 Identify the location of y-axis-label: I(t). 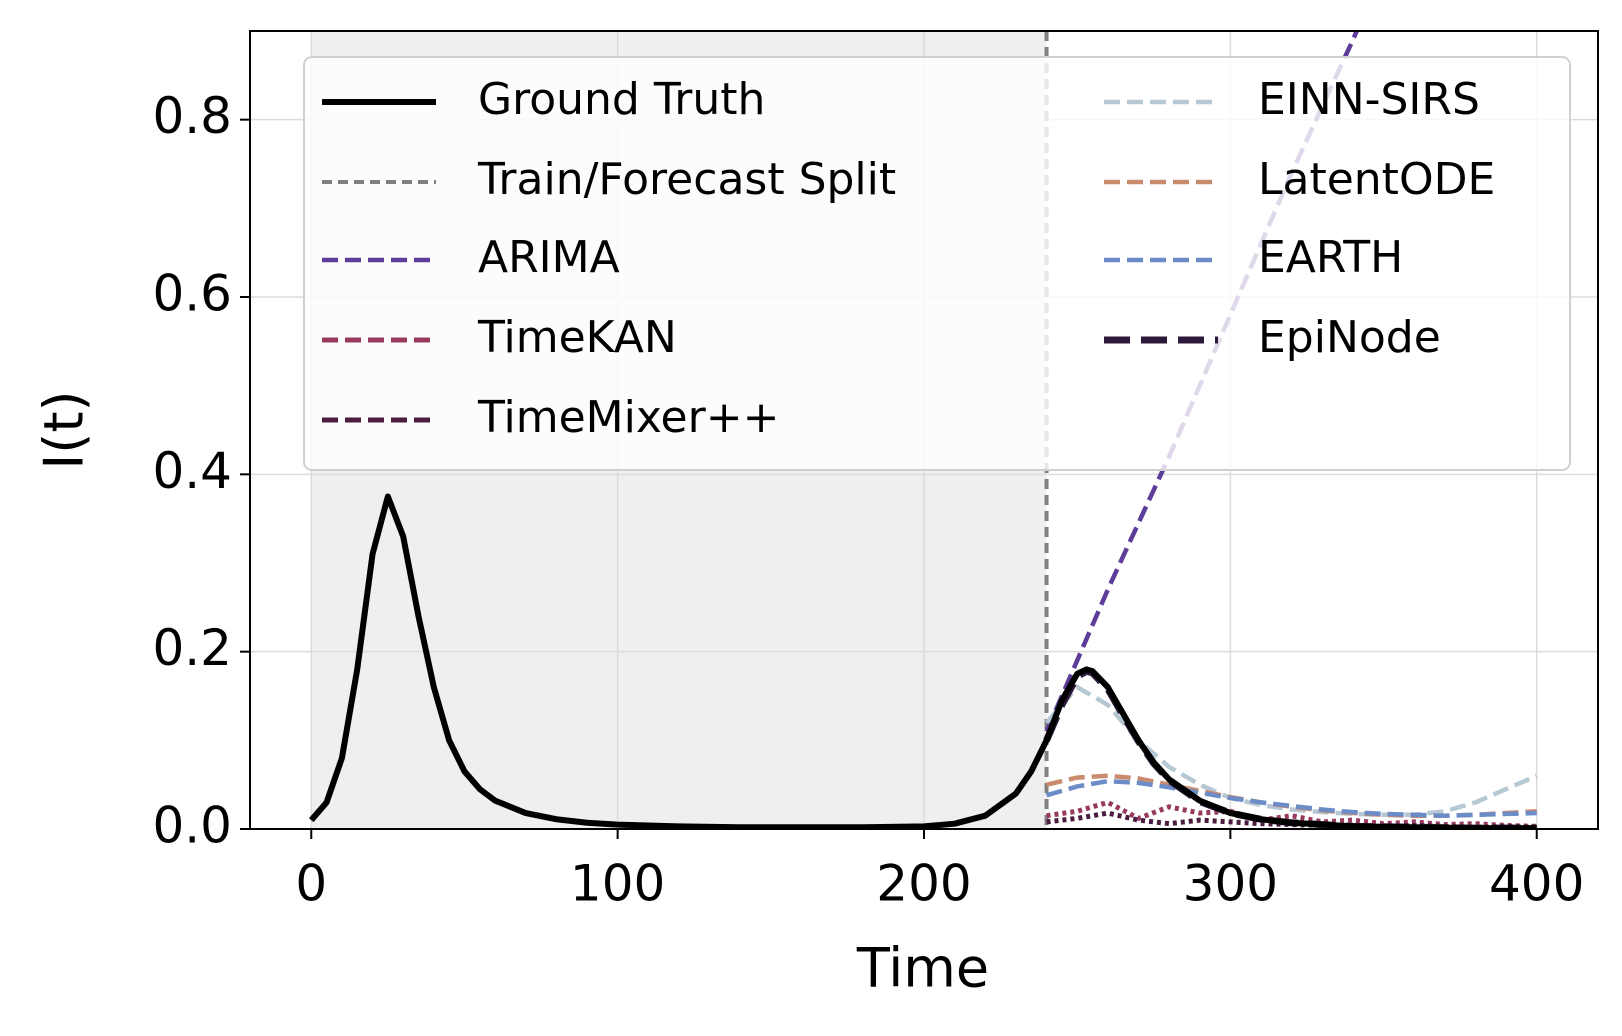
(64, 429).